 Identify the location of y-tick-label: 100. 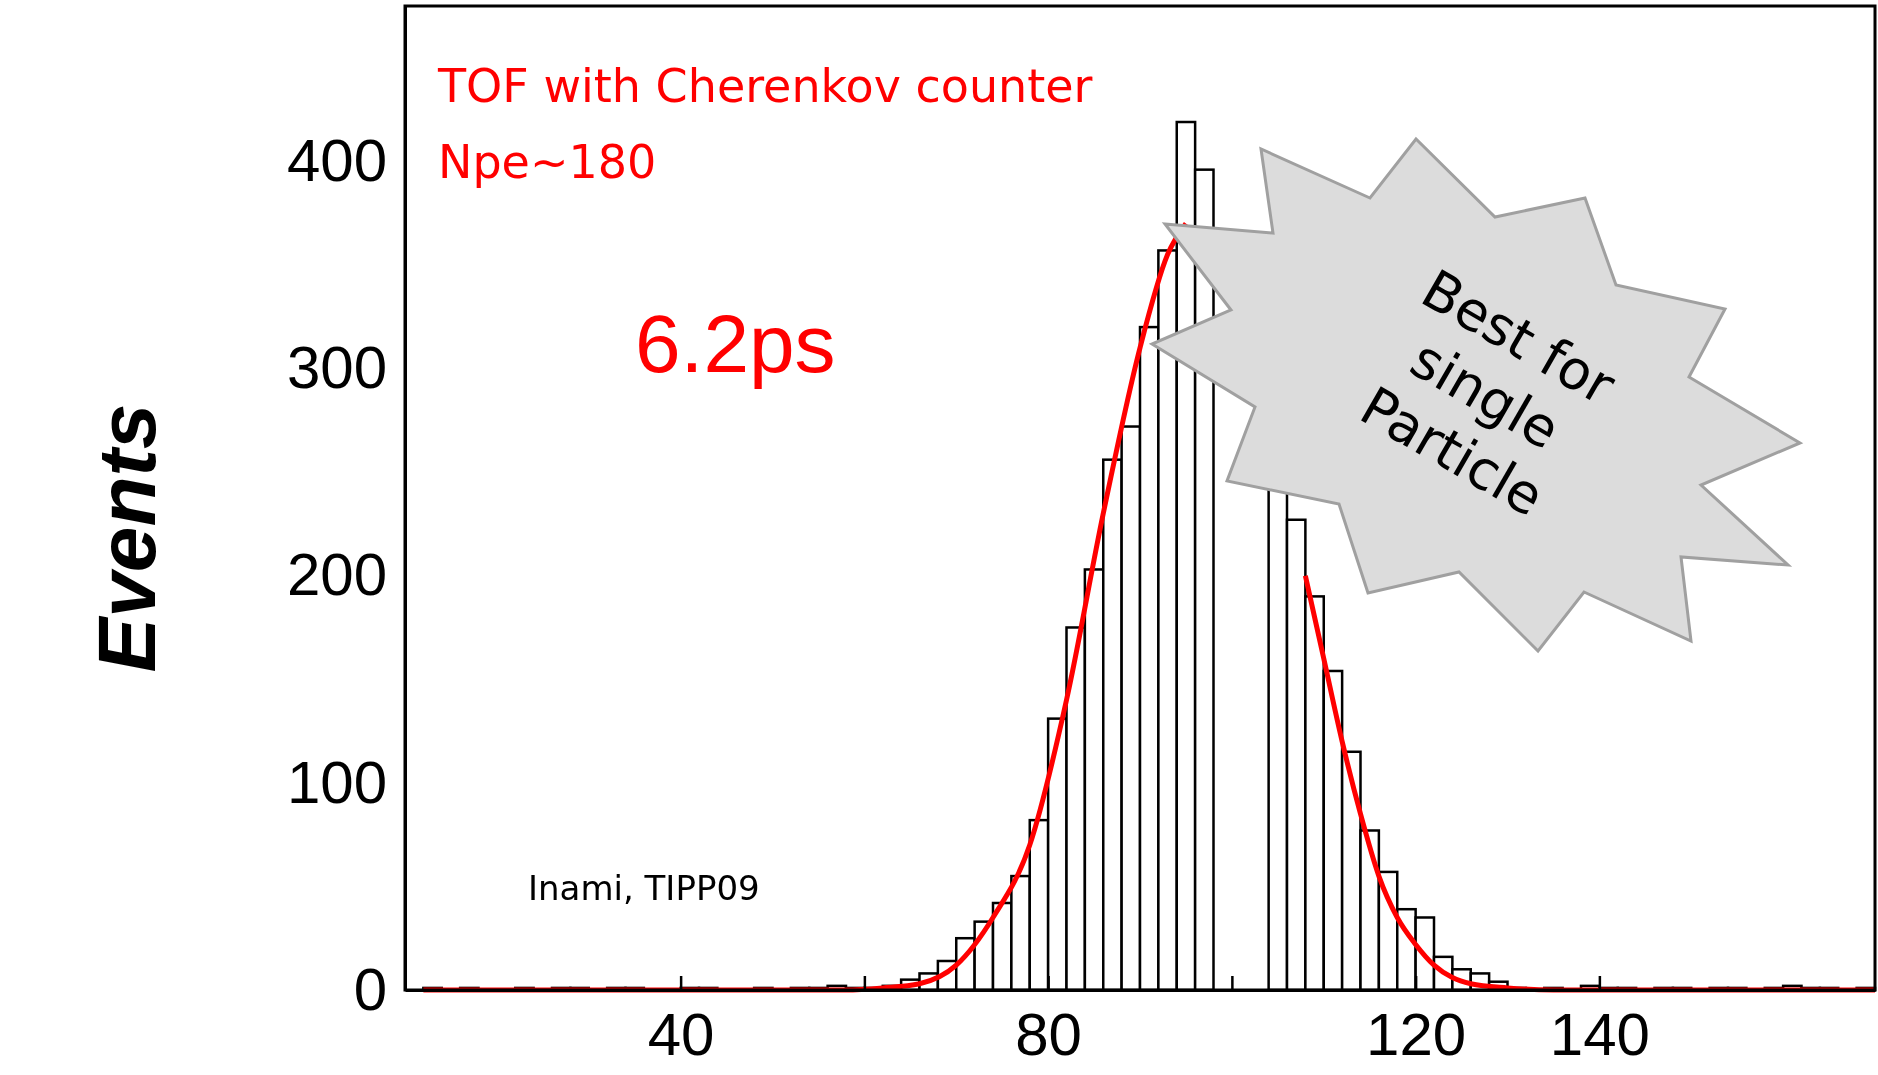
(336, 782).